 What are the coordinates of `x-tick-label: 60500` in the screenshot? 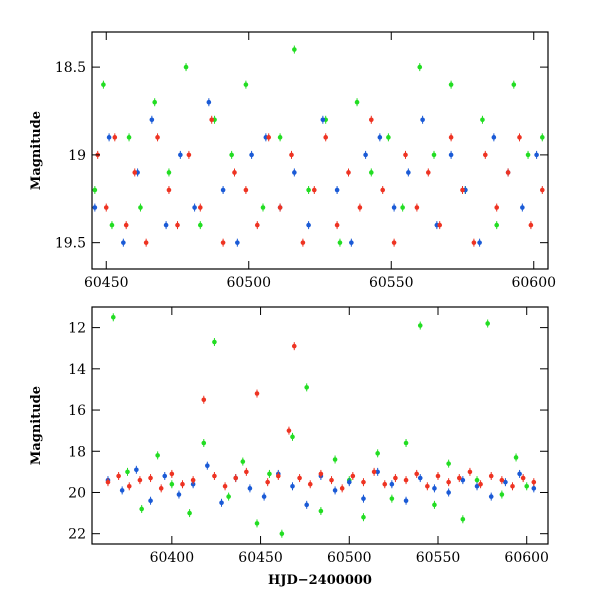 It's located at (248, 283).